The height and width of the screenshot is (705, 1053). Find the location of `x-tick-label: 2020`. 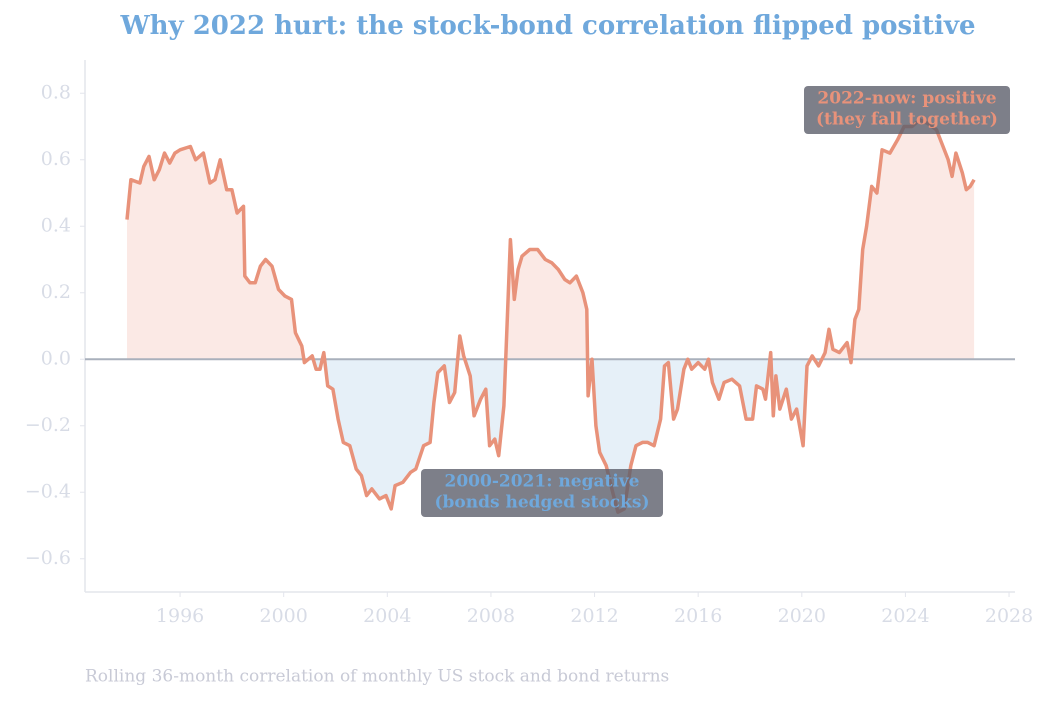

x-tick-label: 2020 is located at coordinates (802, 616).